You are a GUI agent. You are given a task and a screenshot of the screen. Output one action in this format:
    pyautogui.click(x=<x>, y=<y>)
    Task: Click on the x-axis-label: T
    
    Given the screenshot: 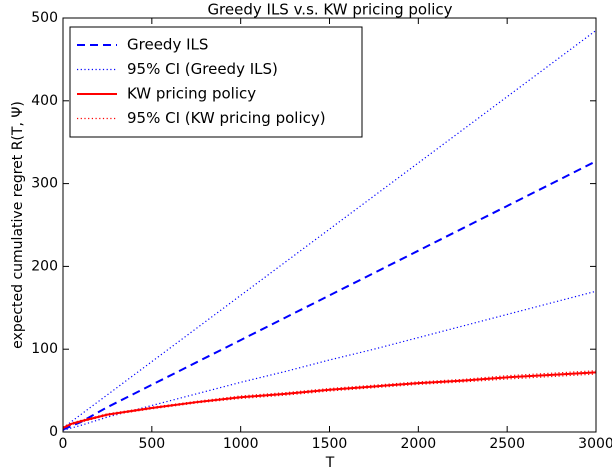 What is the action you would take?
    pyautogui.click(x=330, y=463)
    